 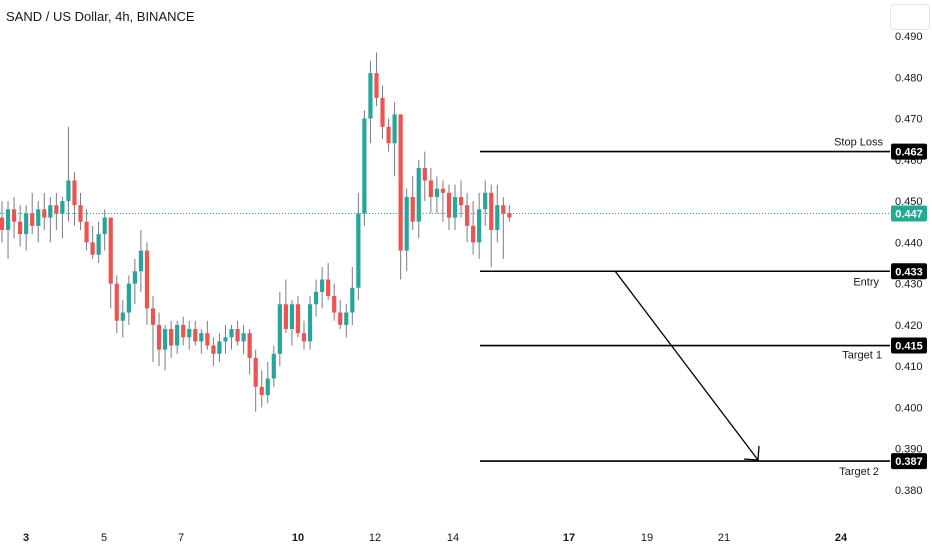 What do you see at coordinates (100, 16) in the screenshot?
I see `chart-title: SAND / US Dollar, 4h, BINANCE` at bounding box center [100, 16].